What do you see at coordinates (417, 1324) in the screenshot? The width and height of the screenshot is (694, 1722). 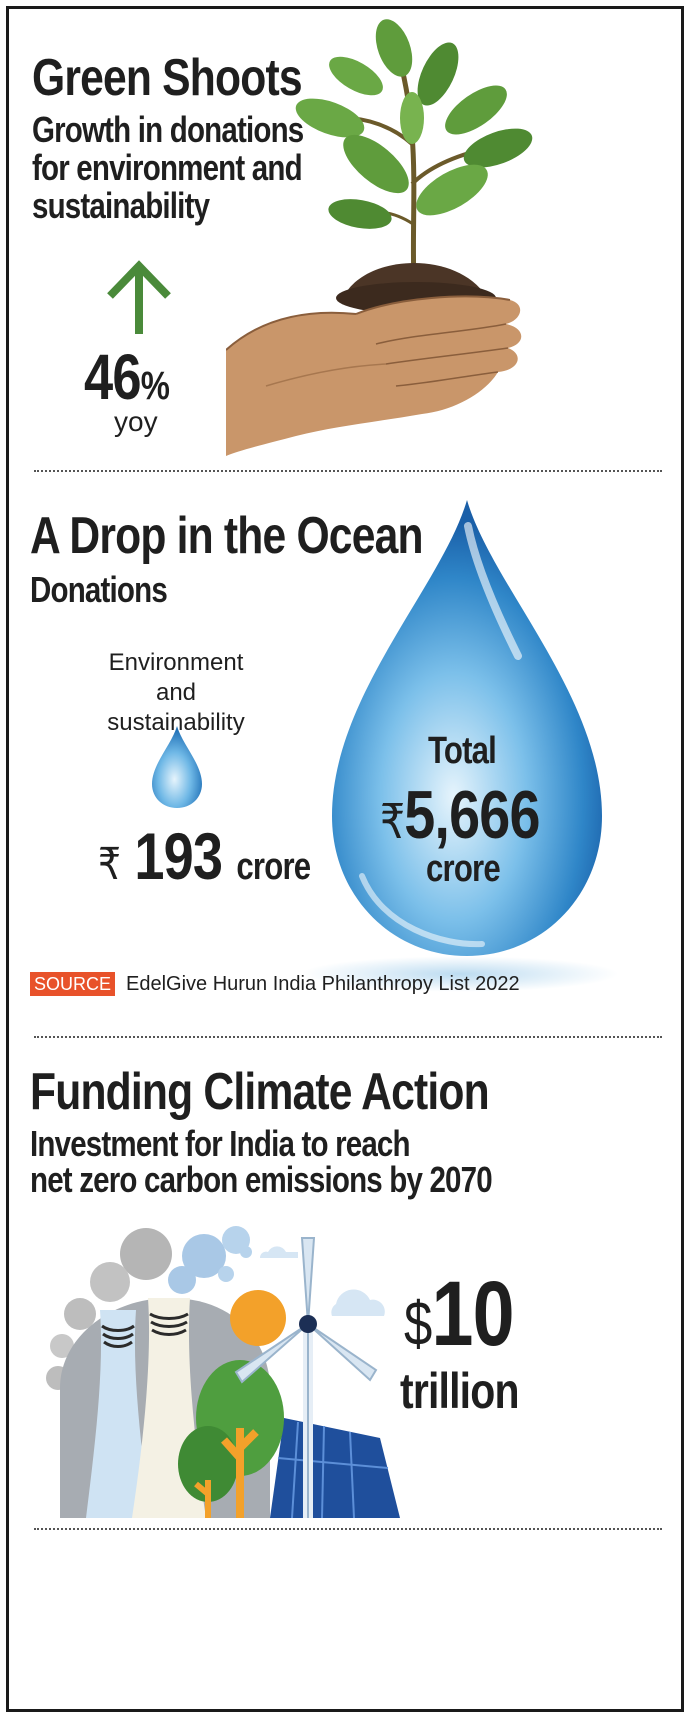 I see `investment-currency: $` at bounding box center [417, 1324].